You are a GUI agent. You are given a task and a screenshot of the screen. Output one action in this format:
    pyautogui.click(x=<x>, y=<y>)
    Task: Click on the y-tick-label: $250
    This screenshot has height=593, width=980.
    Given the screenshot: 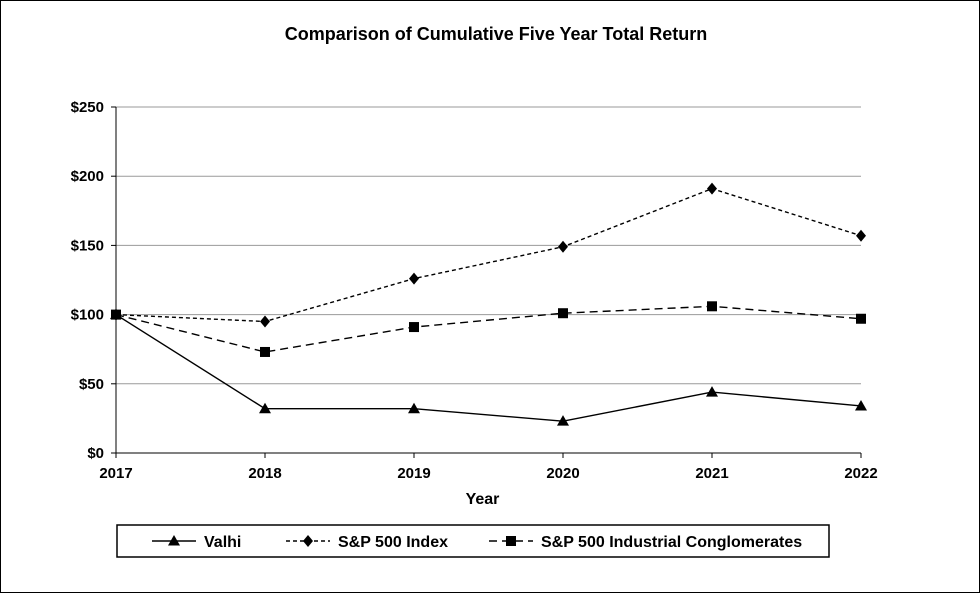 What is the action you would take?
    pyautogui.click(x=87, y=107)
    